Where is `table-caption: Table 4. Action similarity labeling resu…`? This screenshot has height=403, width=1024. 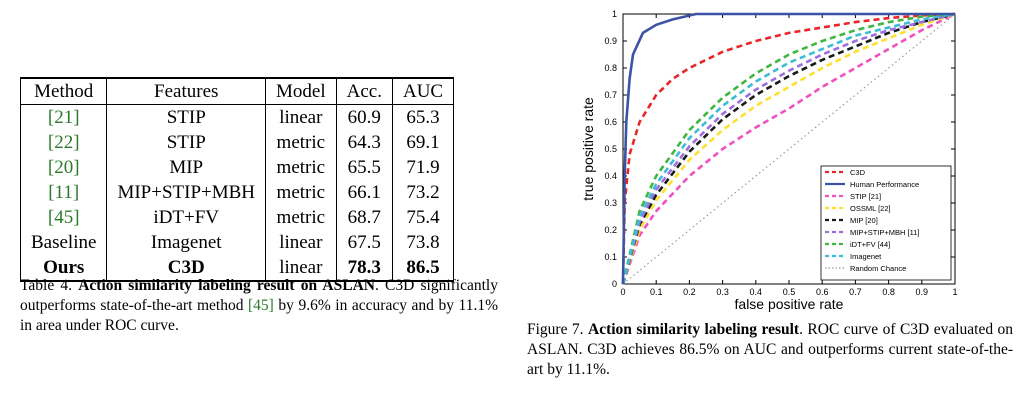
table-caption: Table 4. Action similarity labeling resu… is located at coordinates (259, 306).